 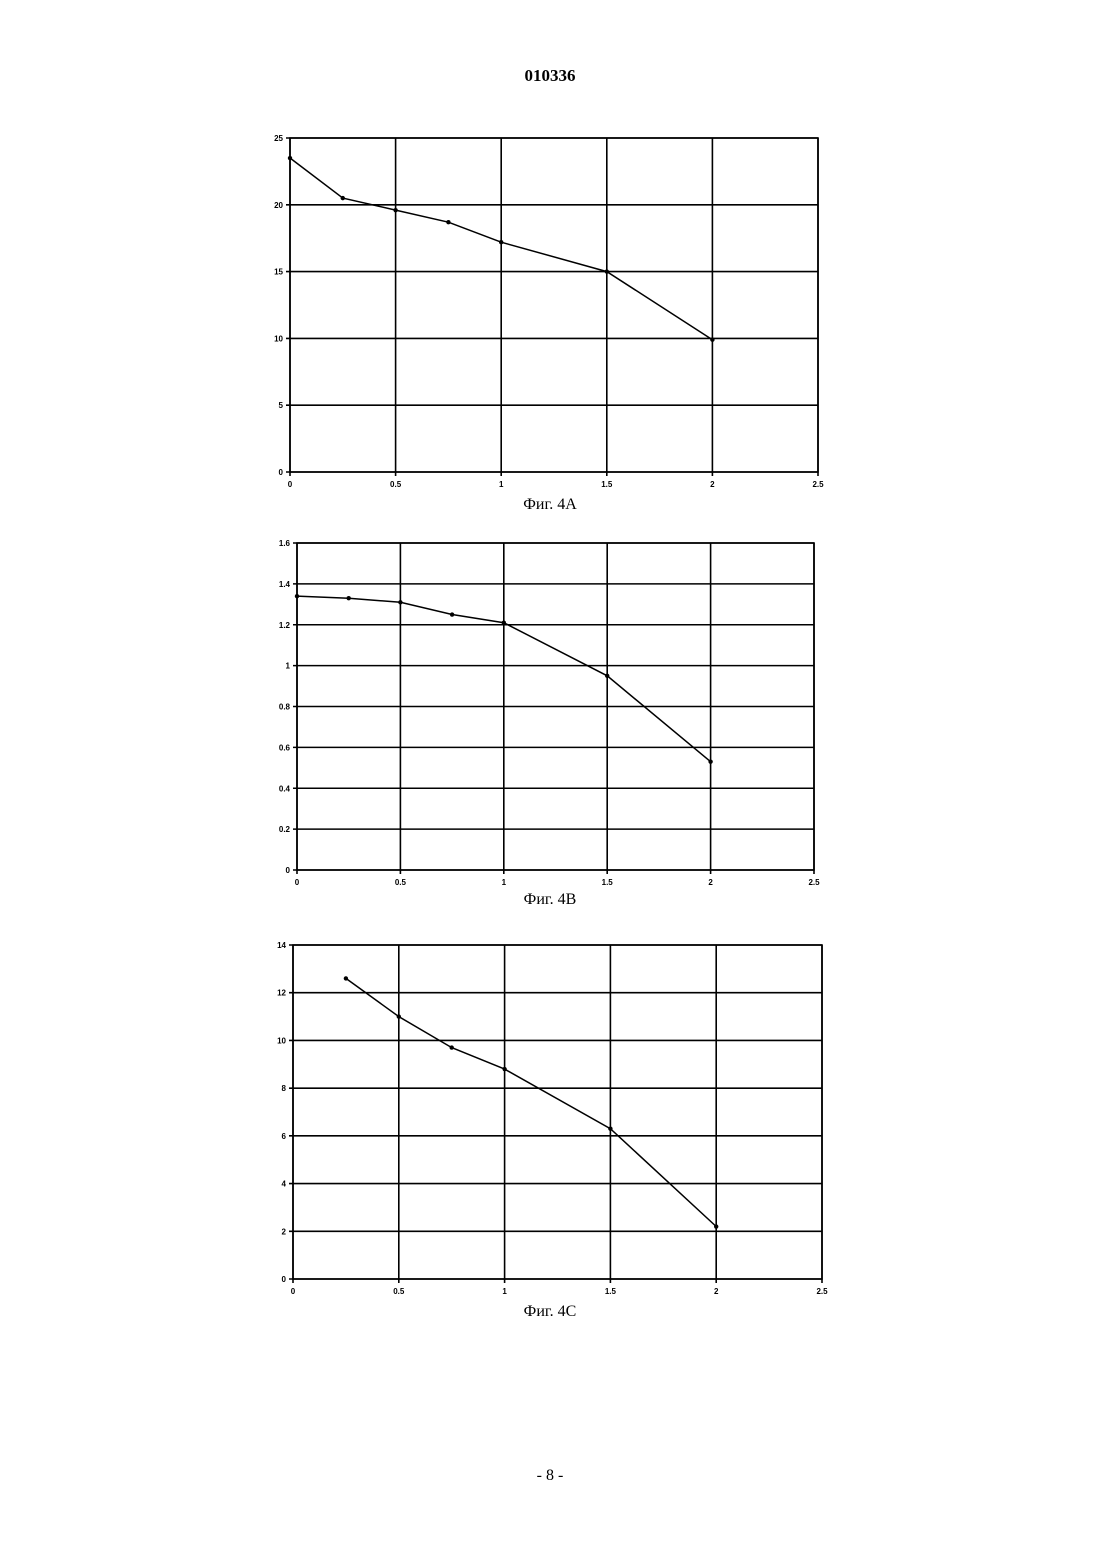 I want to click on x-tick-label: 0, so click(x=293, y=1291).